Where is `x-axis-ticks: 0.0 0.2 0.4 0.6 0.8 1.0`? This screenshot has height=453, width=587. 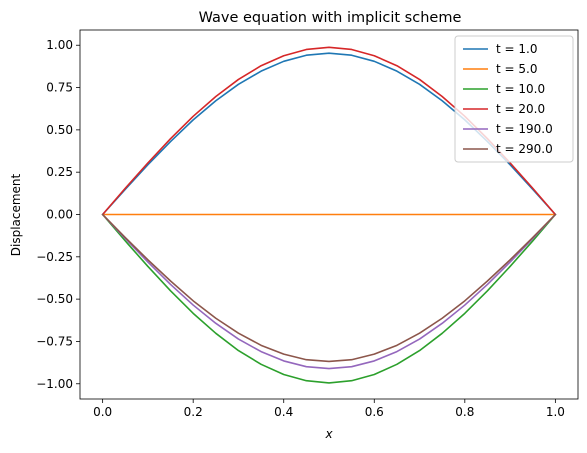
x-axis-ticks: 0.0 0.2 0.4 0.6 0.8 1.0 is located at coordinates (329, 409).